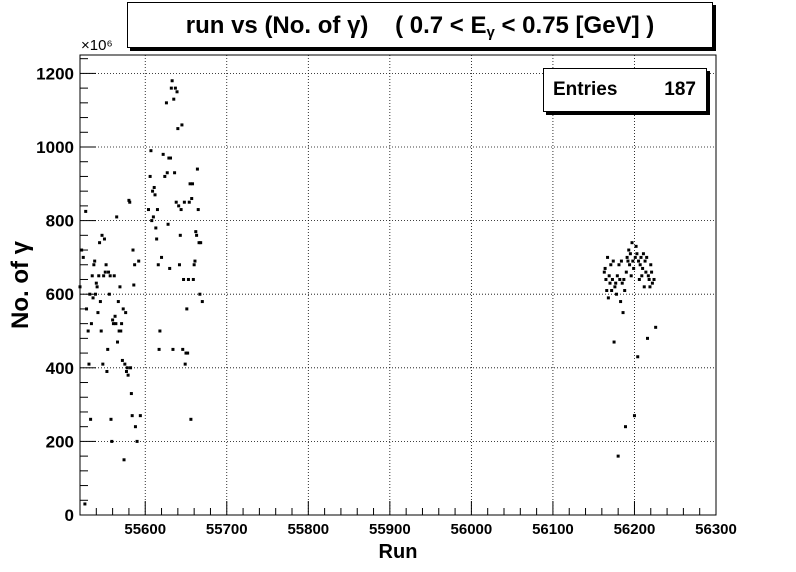 The height and width of the screenshot is (572, 796). I want to click on x-tick-label: 56200, so click(635, 529).